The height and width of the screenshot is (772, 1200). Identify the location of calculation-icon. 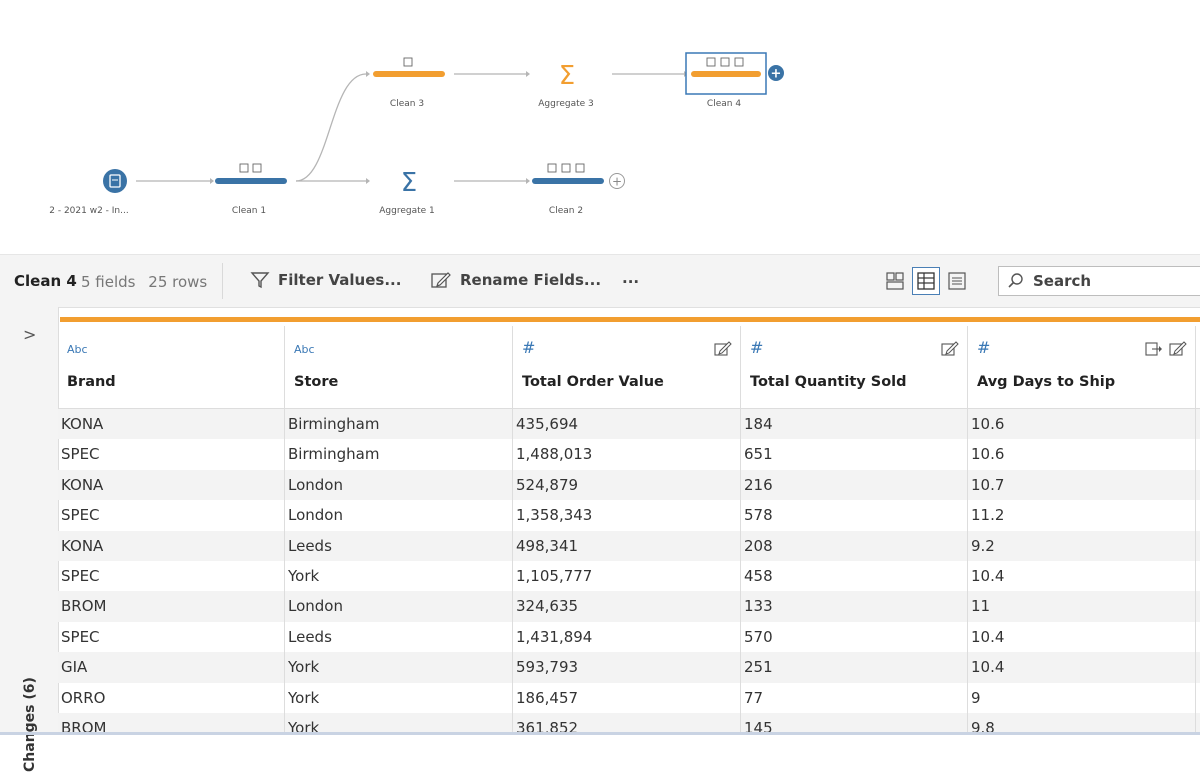
(1154, 349).